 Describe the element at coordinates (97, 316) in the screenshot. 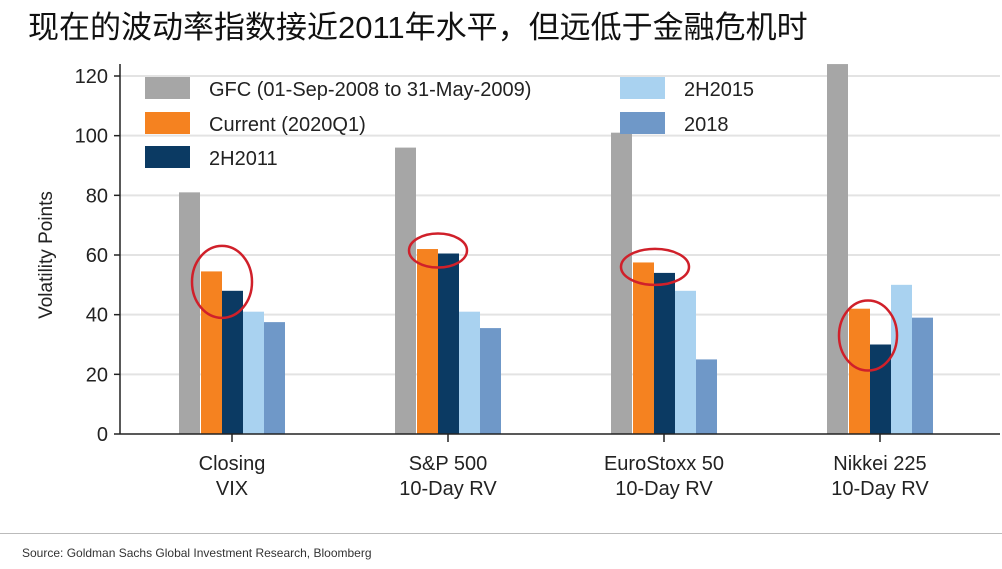

I see `y-tick-label: 40` at that location.